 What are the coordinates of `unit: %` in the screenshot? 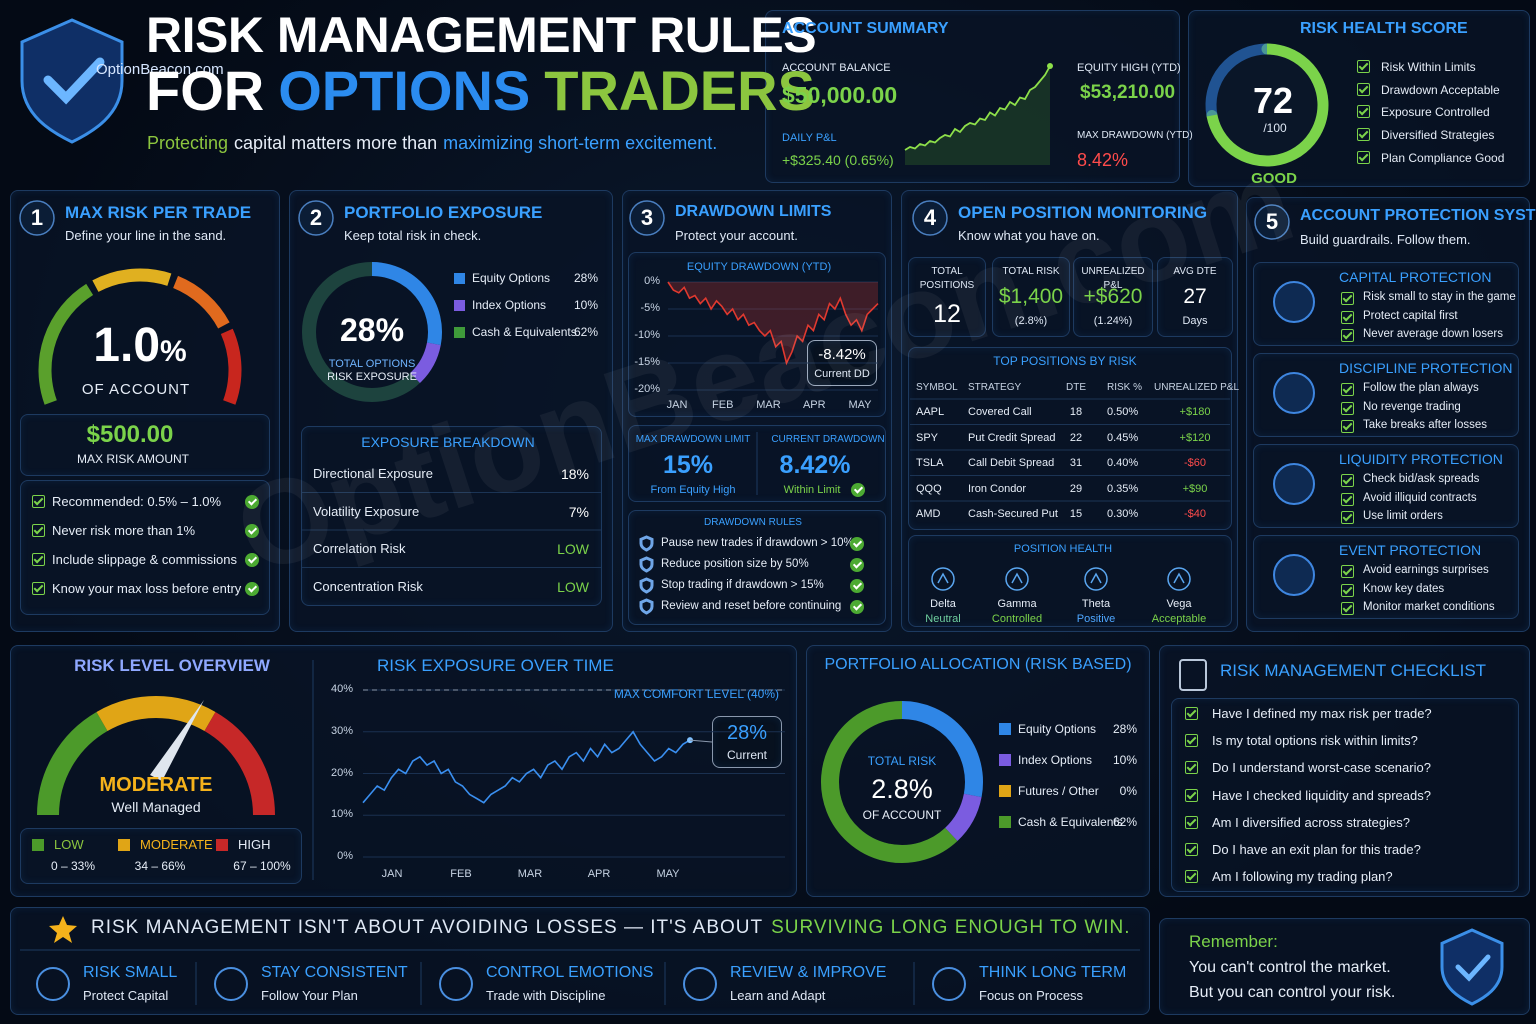 It's located at (173, 351).